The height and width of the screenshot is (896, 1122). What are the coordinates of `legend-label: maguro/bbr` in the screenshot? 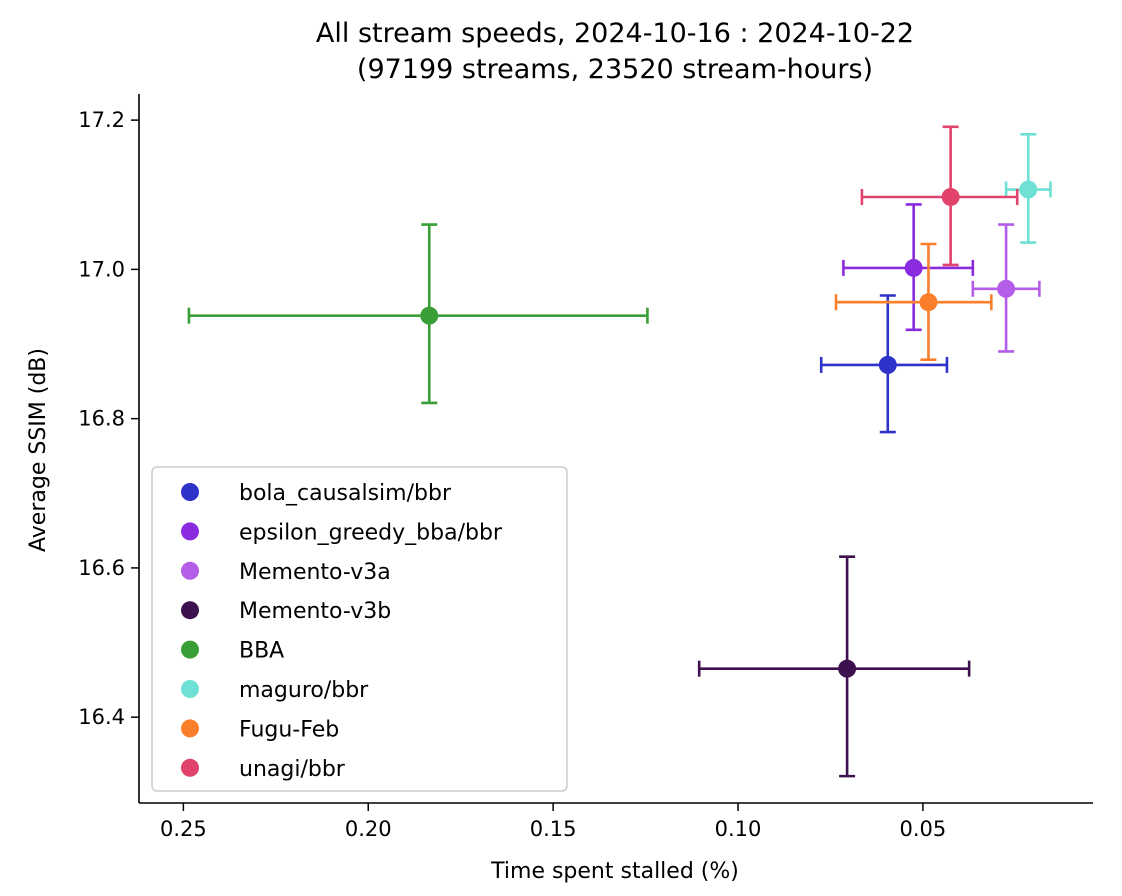 It's located at (304, 690).